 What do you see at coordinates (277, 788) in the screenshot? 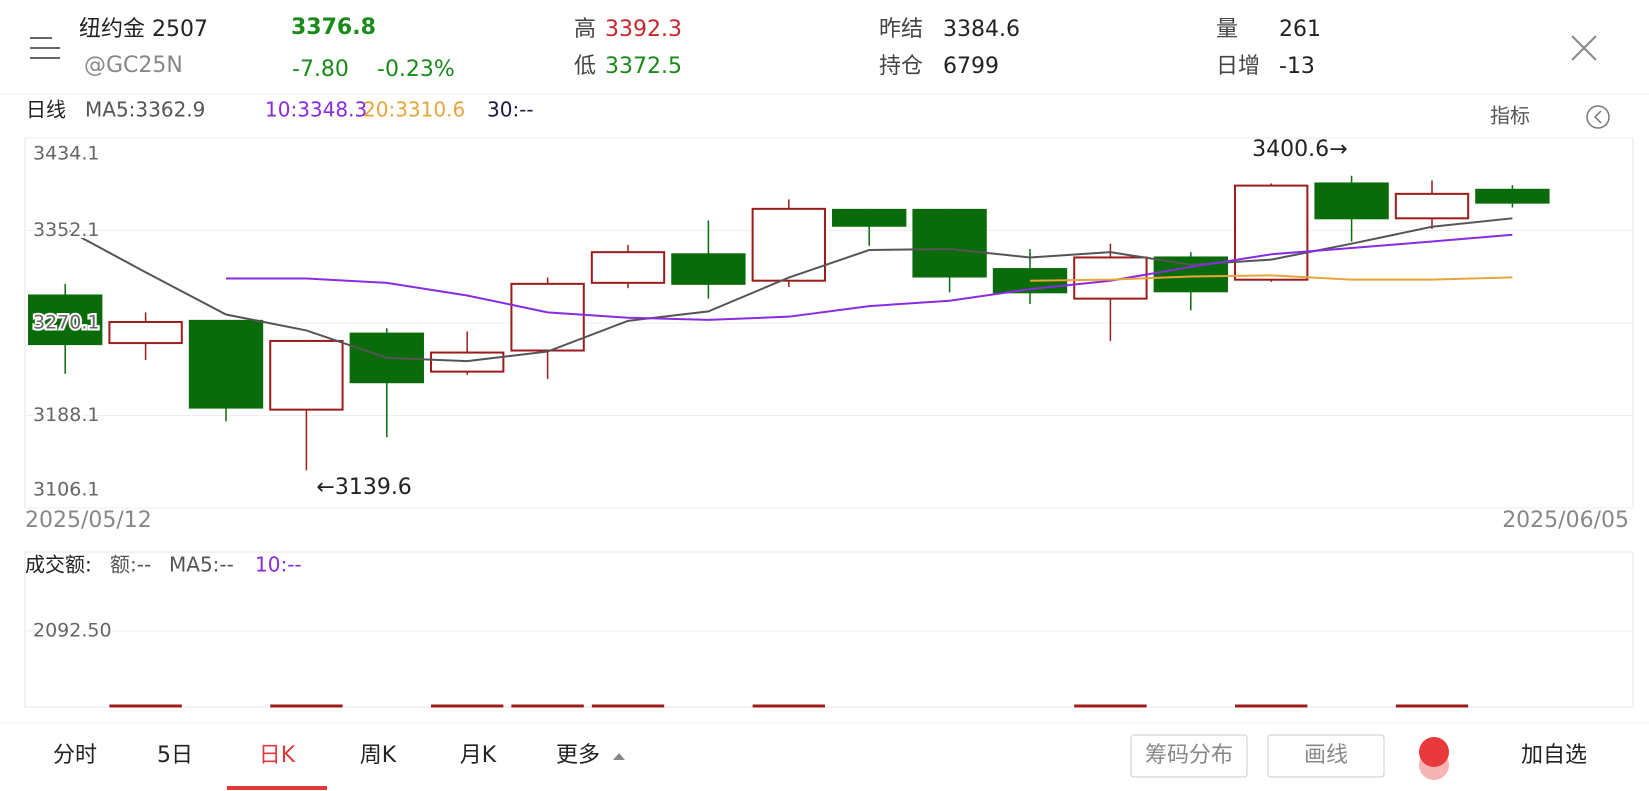
I see `active-tab-underline` at bounding box center [277, 788].